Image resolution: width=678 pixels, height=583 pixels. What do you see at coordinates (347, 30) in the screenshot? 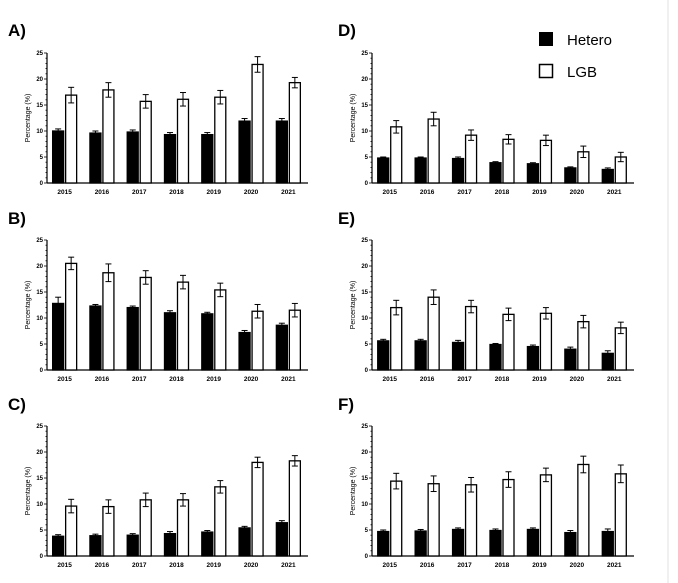
I see `panel-label: D)` at bounding box center [347, 30].